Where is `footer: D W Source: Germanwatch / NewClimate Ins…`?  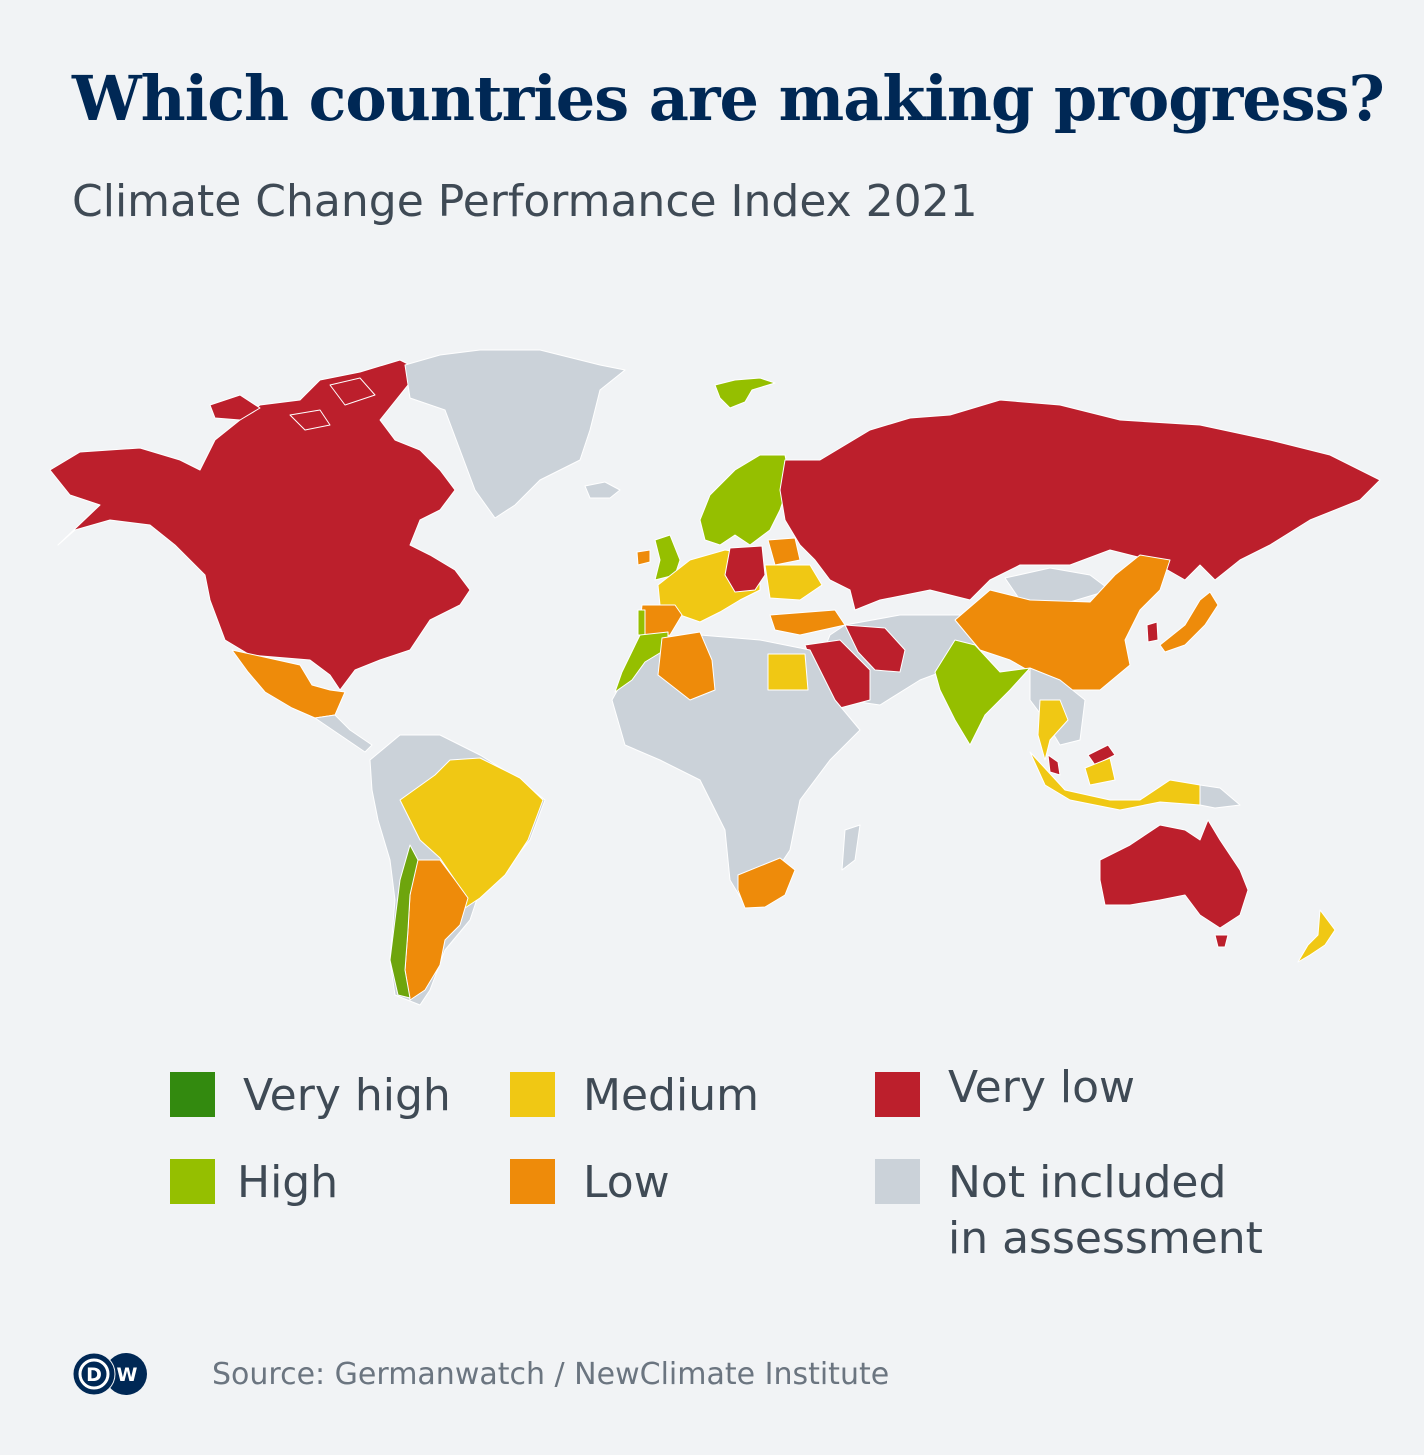 footer: D W Source: Germanwatch / NewClimate Ins… is located at coordinates (479, 1374).